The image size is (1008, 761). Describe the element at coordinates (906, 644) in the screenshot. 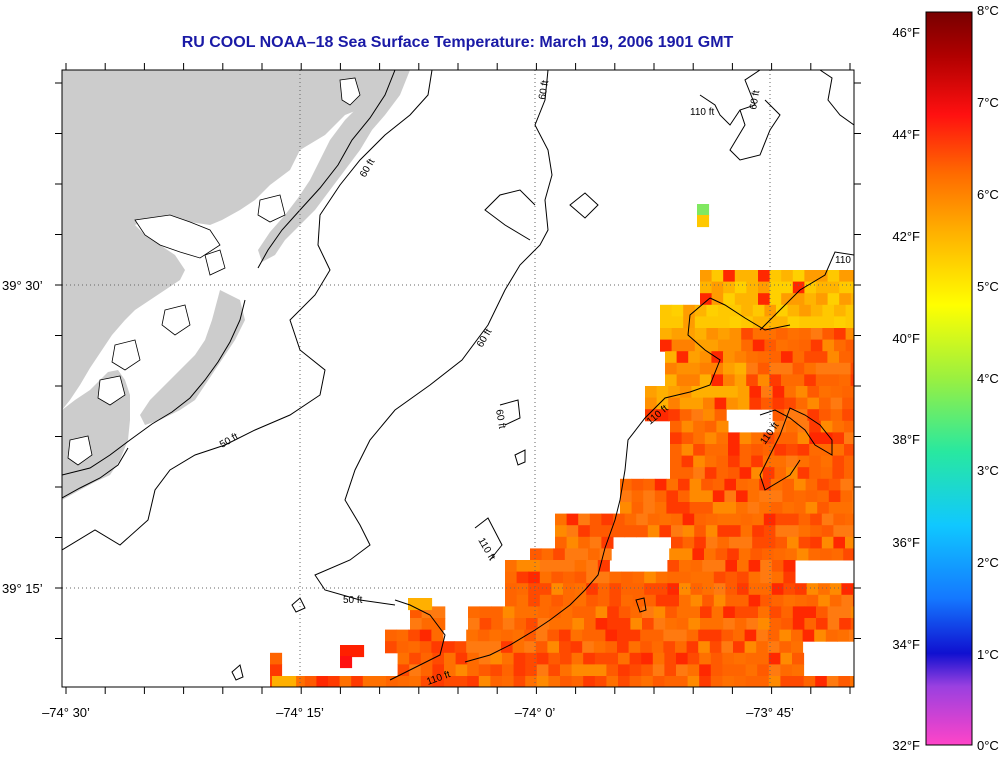

I see `colorbar-f-label: 34°F` at that location.